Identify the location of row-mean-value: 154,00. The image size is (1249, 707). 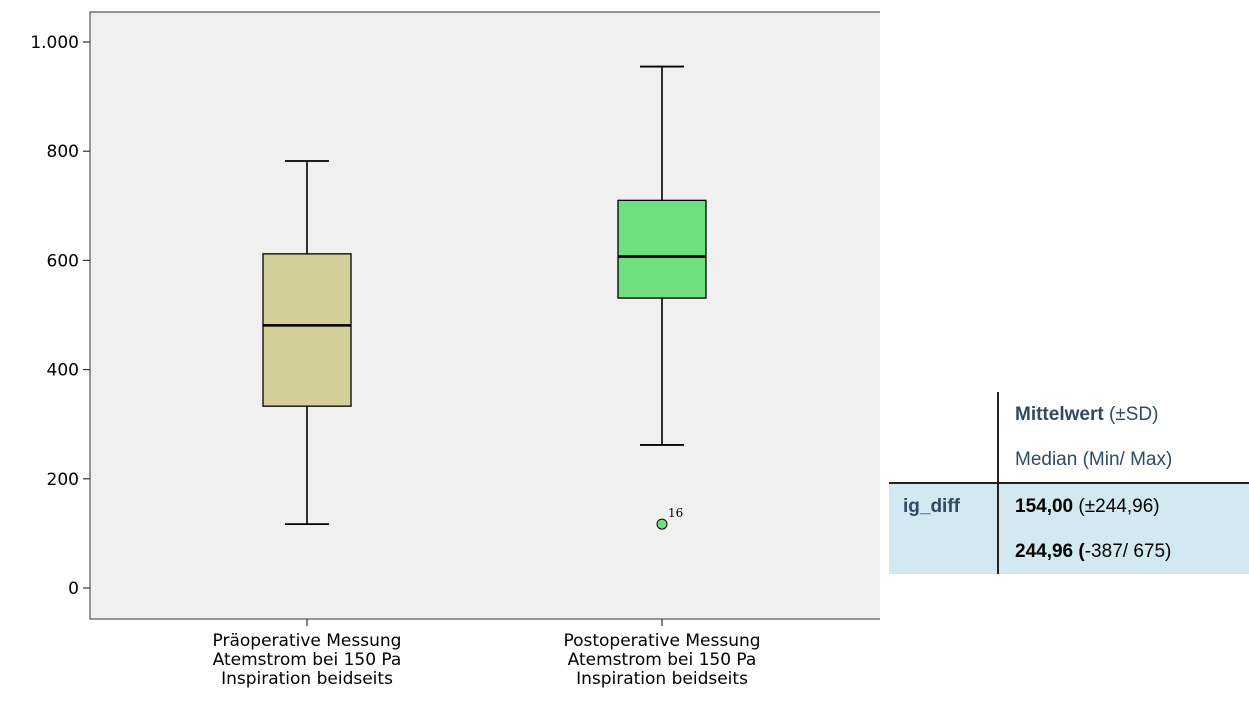
(1044, 506).